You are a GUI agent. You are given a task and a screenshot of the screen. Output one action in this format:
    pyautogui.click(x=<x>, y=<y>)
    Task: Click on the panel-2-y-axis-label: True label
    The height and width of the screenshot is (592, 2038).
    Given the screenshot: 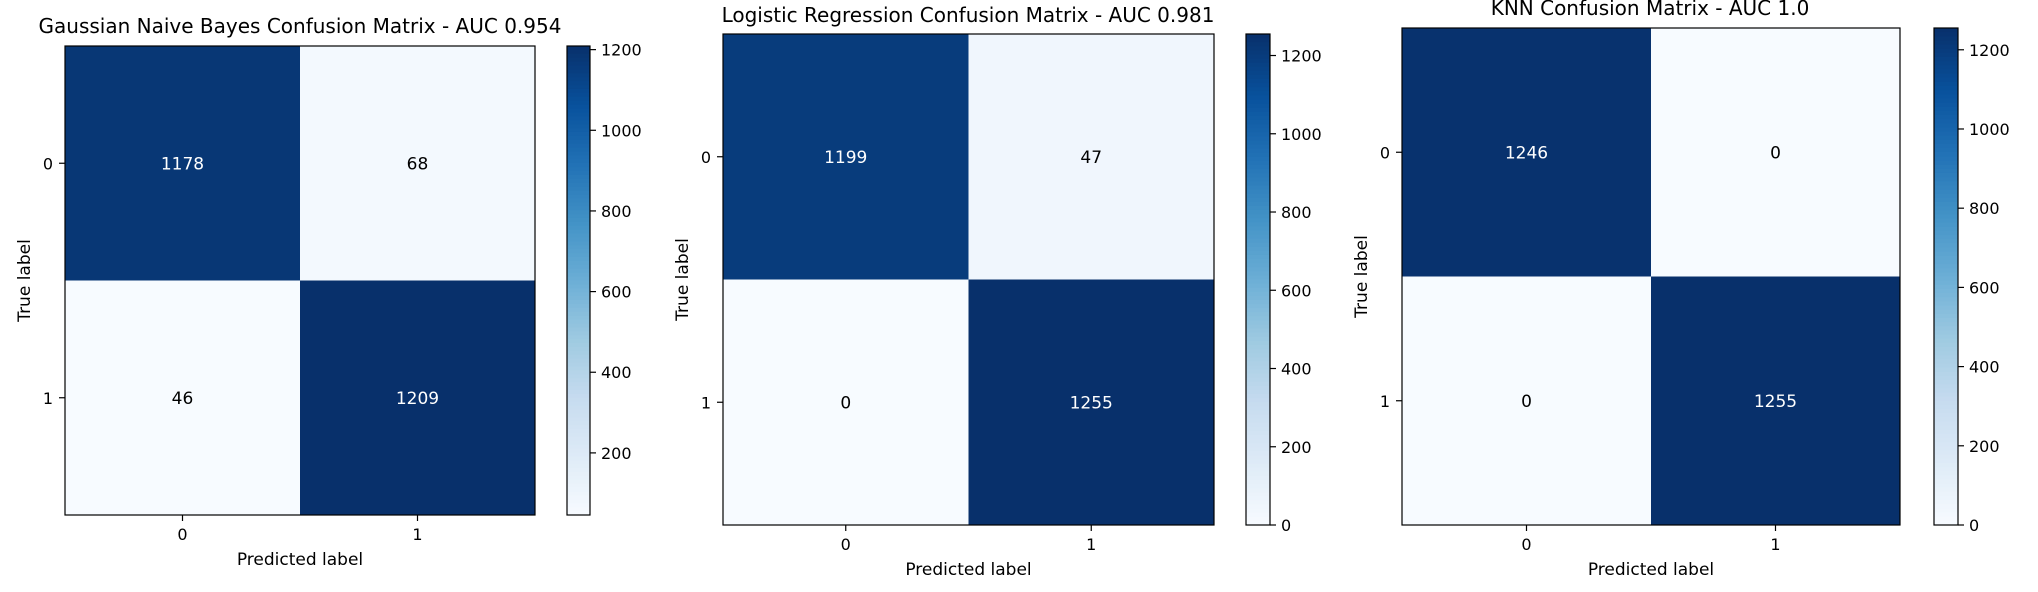 What is the action you would take?
    pyautogui.click(x=683, y=280)
    